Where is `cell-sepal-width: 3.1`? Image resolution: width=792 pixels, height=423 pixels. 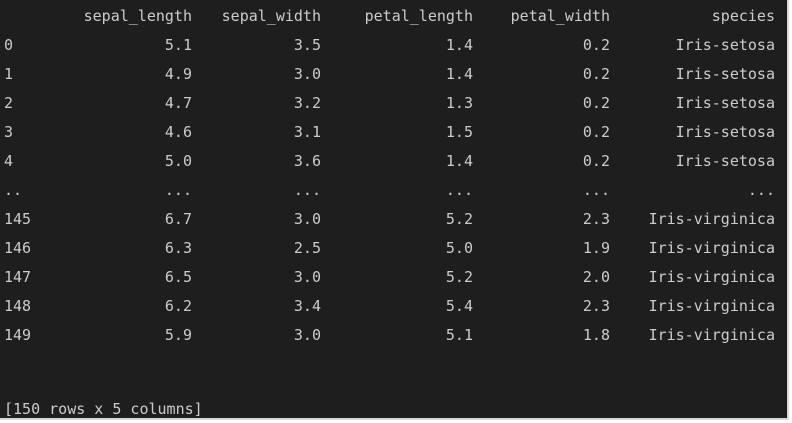 cell-sepal-width: 3.1 is located at coordinates (307, 132).